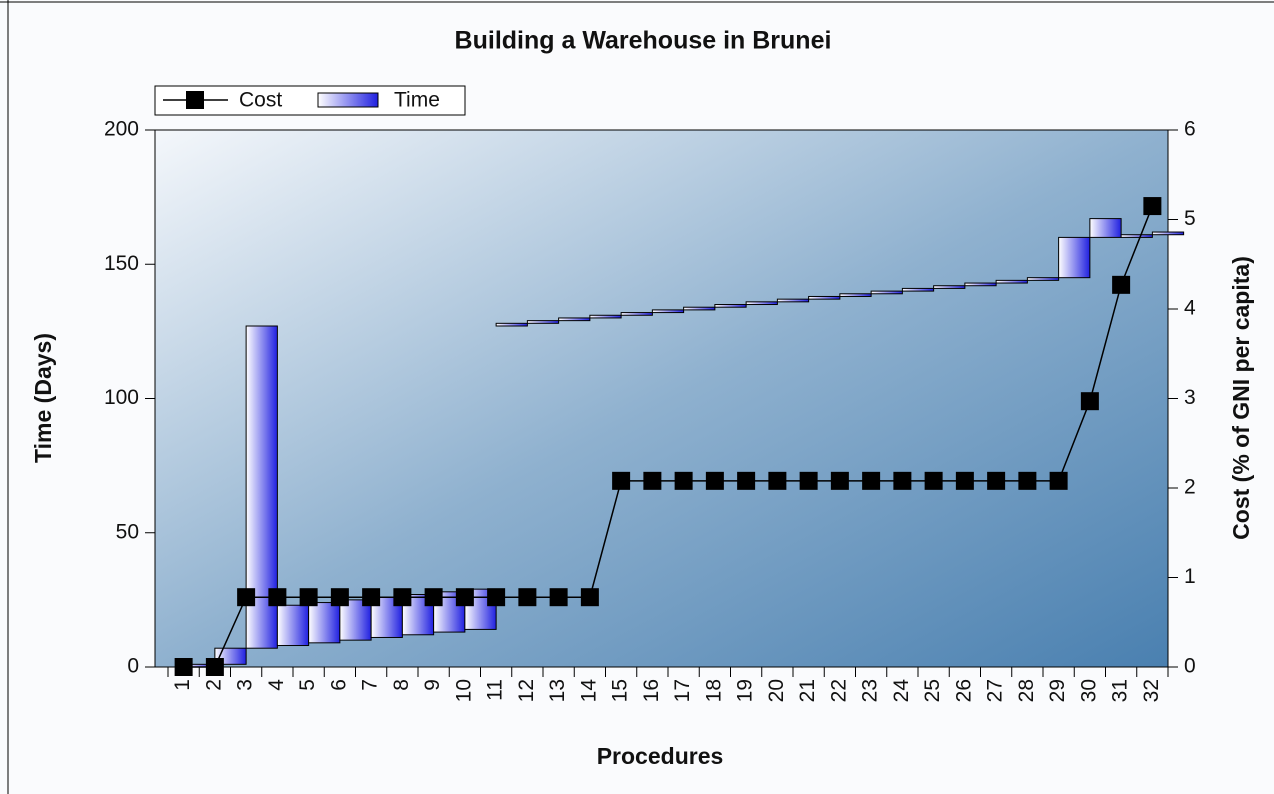 This screenshot has height=794, width=1274. What do you see at coordinates (807, 690) in the screenshot?
I see `x-tick-label: 21` at bounding box center [807, 690].